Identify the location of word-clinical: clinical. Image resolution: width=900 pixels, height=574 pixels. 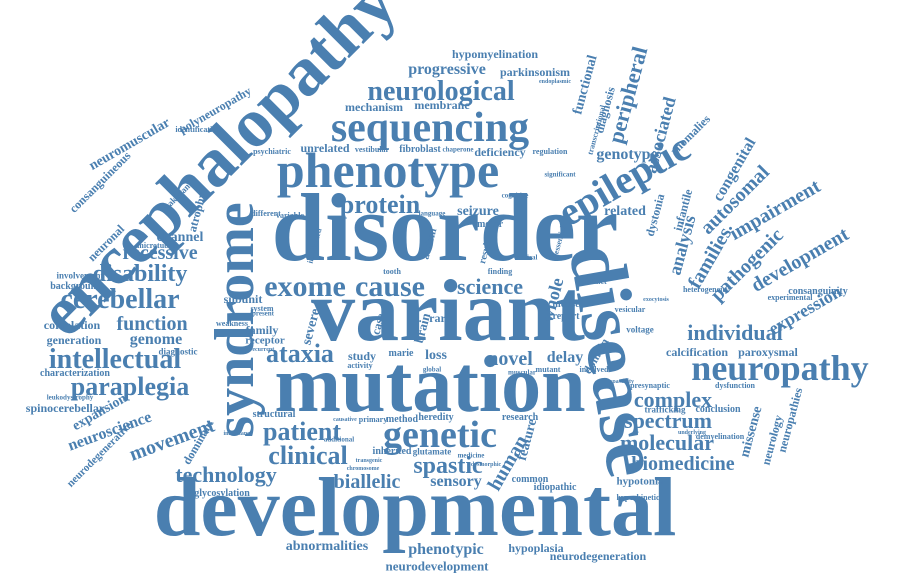
(308, 455).